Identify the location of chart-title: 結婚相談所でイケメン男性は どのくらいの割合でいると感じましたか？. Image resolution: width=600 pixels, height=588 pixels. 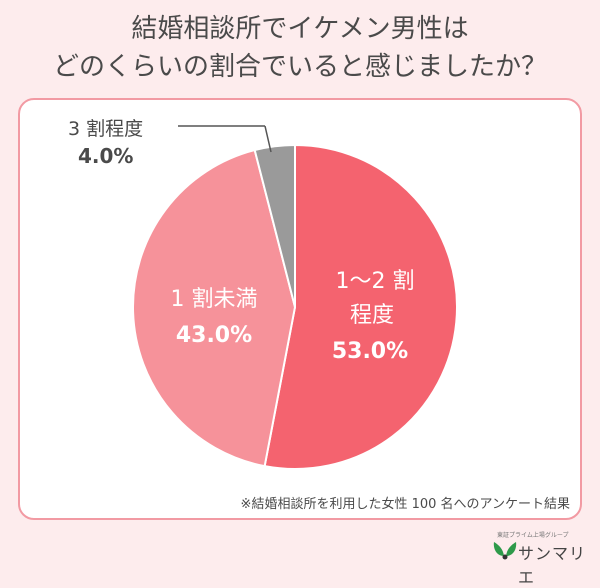
(300, 48).